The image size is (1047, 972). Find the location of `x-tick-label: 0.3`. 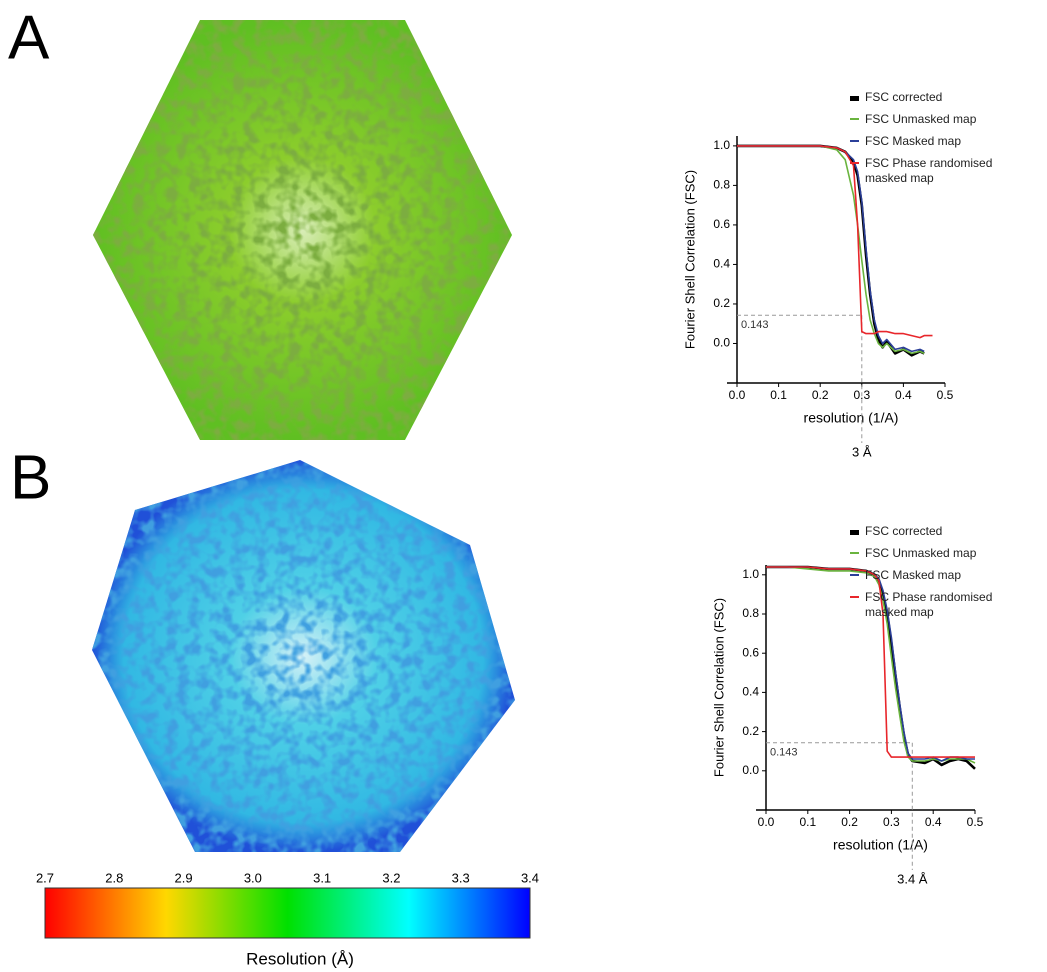

x-tick-label: 0.3 is located at coordinates (891, 822).